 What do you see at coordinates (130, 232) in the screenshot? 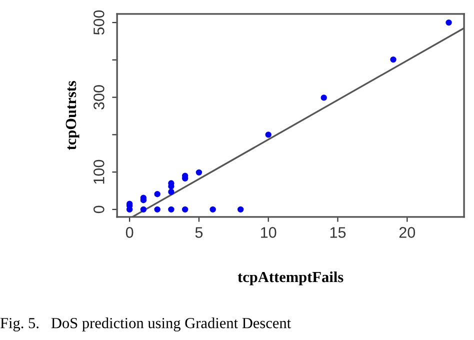
I see `x-tick-label: 0` at bounding box center [130, 232].